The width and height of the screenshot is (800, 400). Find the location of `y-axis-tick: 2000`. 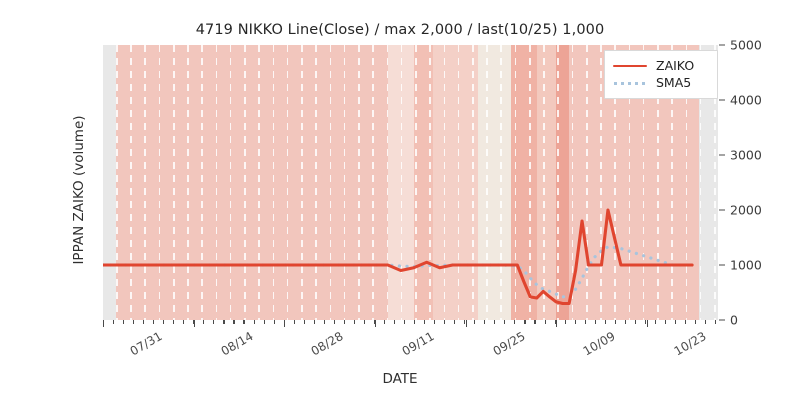

y-axis-tick: 2000 is located at coordinates (740, 210).